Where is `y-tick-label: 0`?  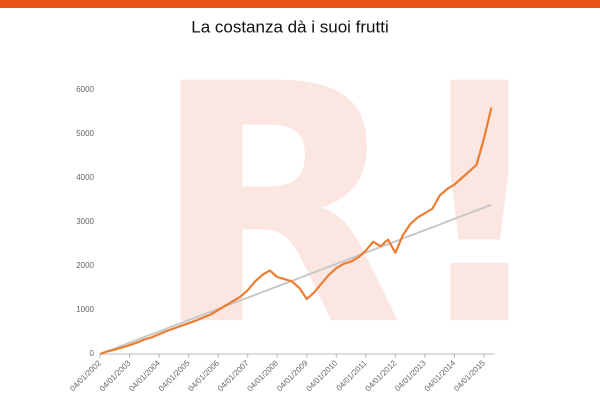 y-tick-label: 0 is located at coordinates (92, 353).